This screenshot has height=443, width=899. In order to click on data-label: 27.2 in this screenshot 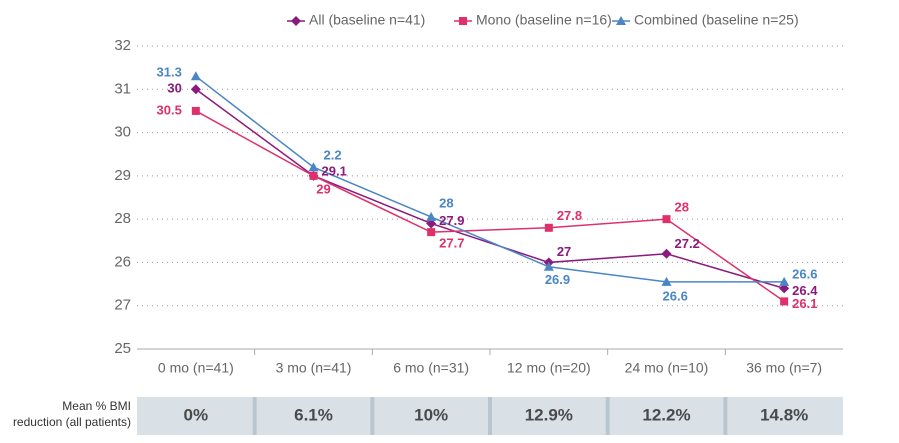, I will do `click(687, 243)`.